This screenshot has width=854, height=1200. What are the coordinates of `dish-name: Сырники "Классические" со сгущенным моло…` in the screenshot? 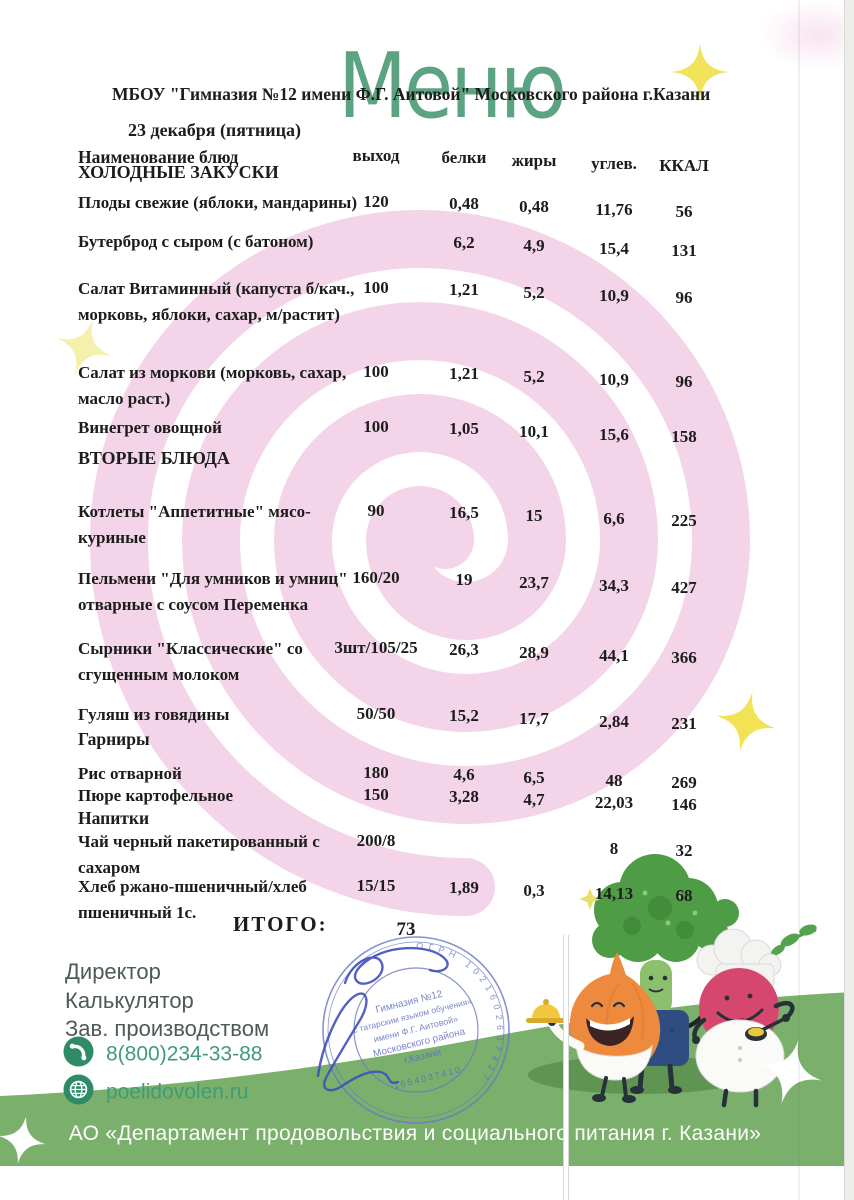 It's located at (190, 661).